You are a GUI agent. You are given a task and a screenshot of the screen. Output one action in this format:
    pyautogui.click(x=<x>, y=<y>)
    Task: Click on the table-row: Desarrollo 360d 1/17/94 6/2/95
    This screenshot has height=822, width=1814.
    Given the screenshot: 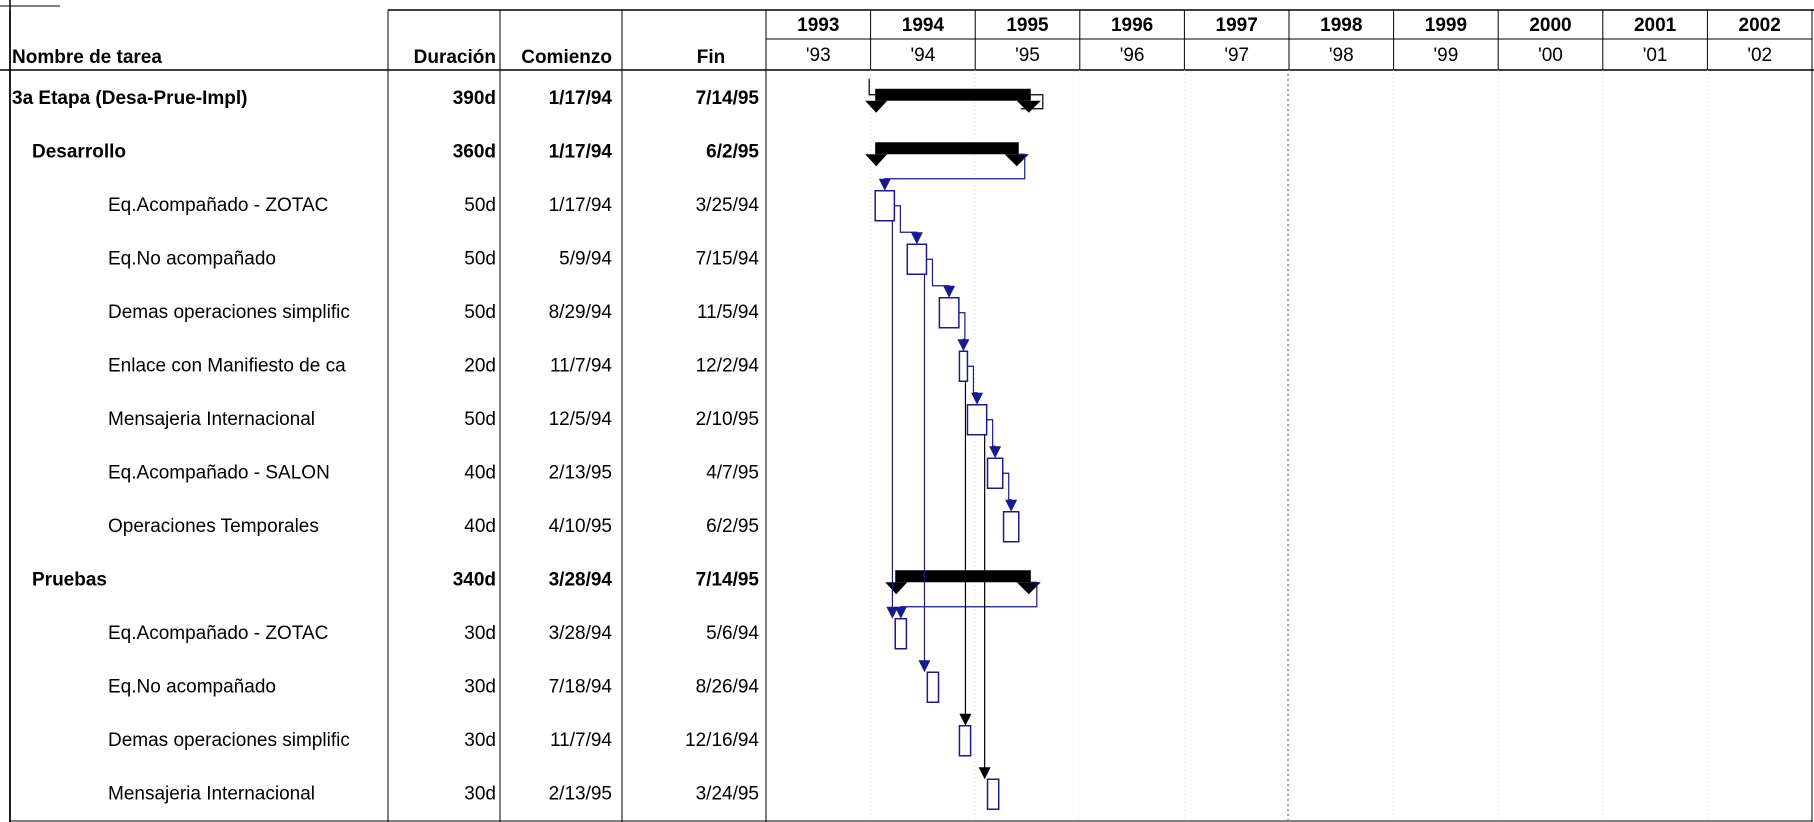 What is the action you would take?
    pyautogui.click(x=395, y=151)
    